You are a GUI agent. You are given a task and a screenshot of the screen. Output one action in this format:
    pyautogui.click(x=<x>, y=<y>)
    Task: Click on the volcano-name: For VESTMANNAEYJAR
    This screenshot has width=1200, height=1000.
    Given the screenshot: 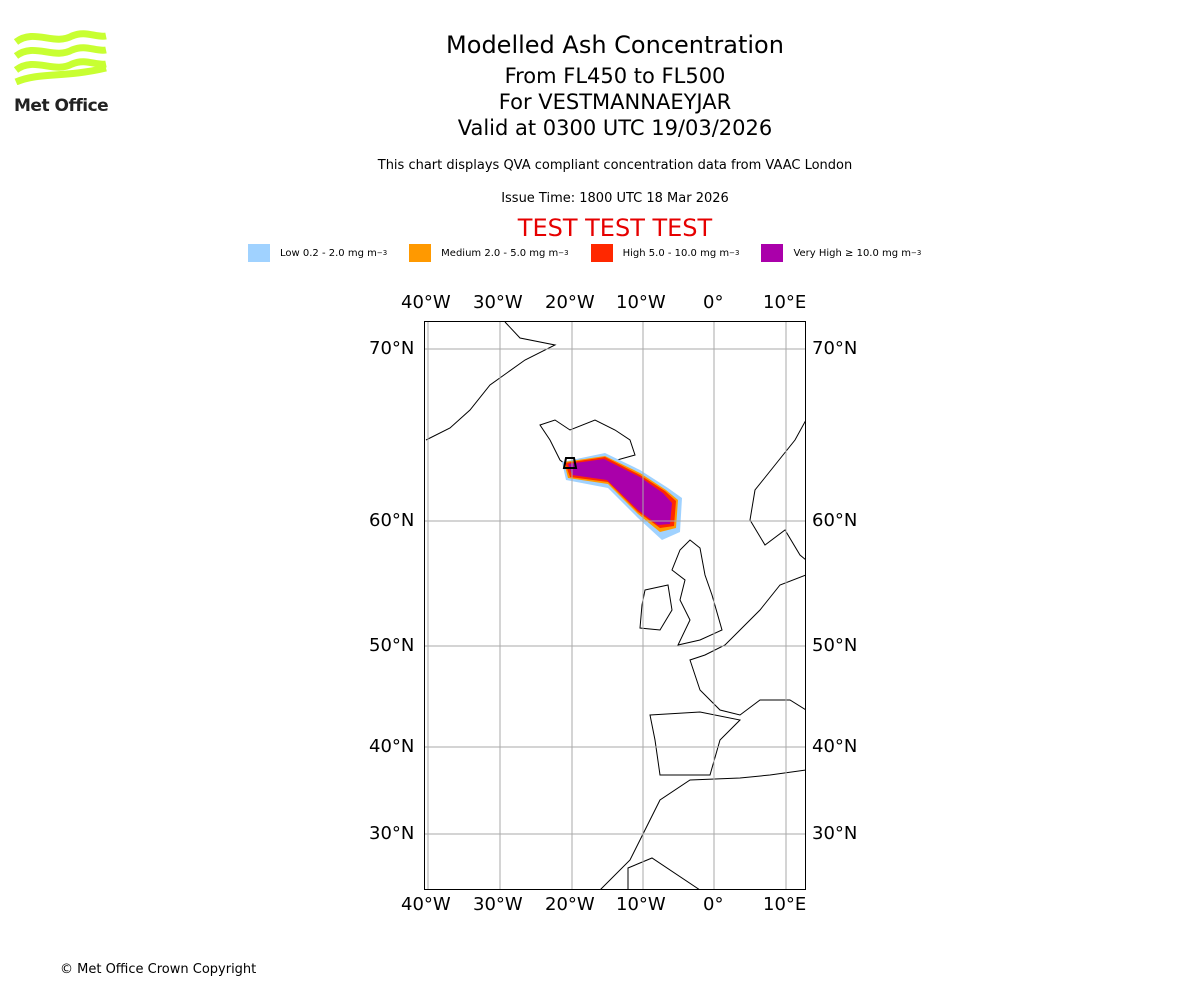 What is the action you would take?
    pyautogui.click(x=615, y=102)
    